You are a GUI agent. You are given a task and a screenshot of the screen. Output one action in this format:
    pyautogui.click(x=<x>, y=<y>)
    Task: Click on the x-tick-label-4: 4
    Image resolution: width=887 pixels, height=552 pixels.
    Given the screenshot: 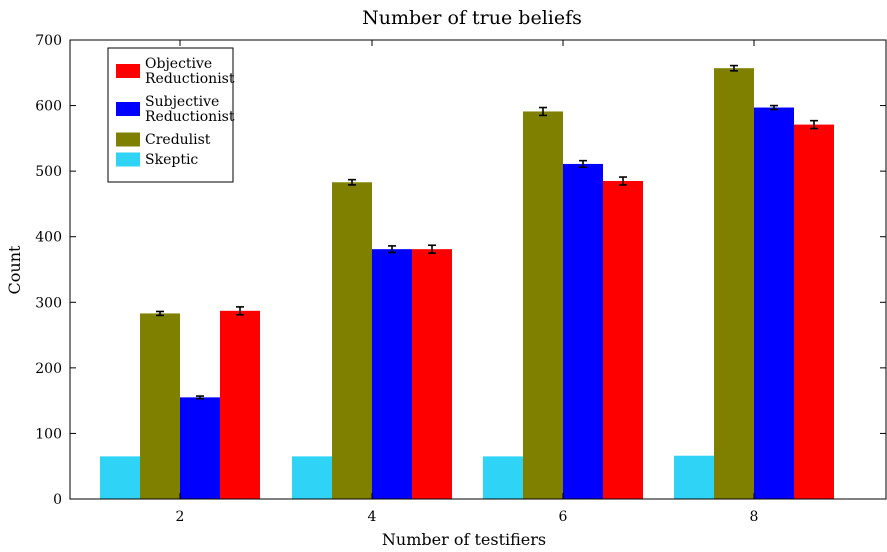 What is the action you would take?
    pyautogui.click(x=372, y=517)
    